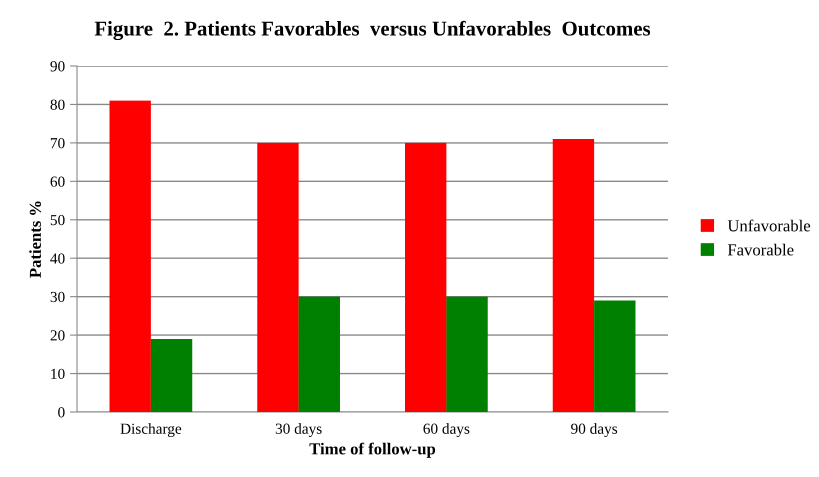 This screenshot has width=819, height=477. What do you see at coordinates (57, 143) in the screenshot?
I see `y-tick-label: 70` at bounding box center [57, 143].